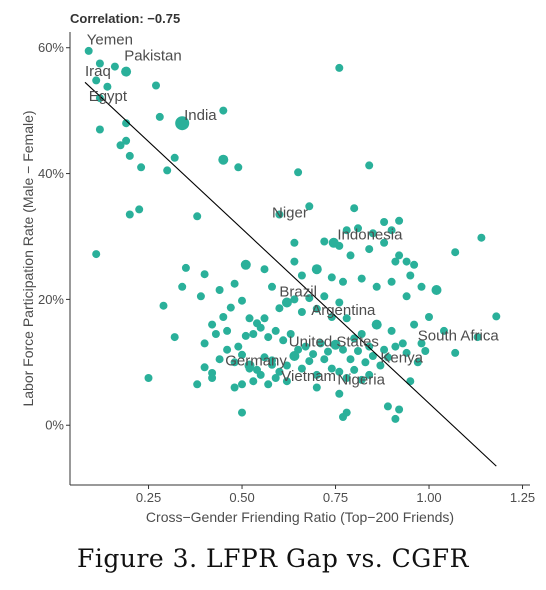 Image resolution: width=546 pixels, height=590 pixels. Describe the element at coordinates (459, 335) in the screenshot. I see `country-label: South Africa` at that location.